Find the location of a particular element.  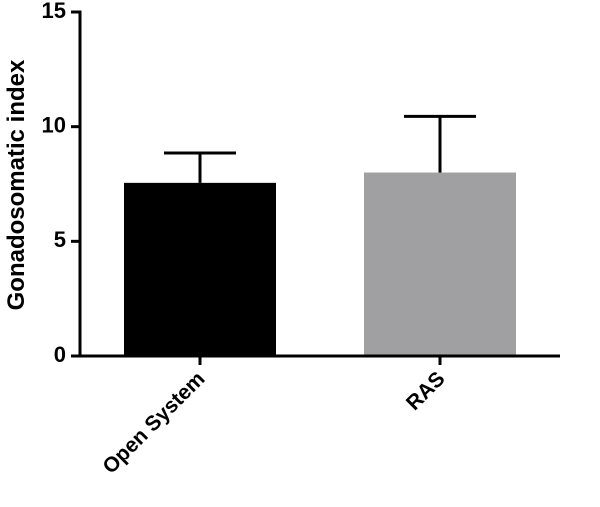

y-tick-label: 0 is located at coordinates (60, 354).